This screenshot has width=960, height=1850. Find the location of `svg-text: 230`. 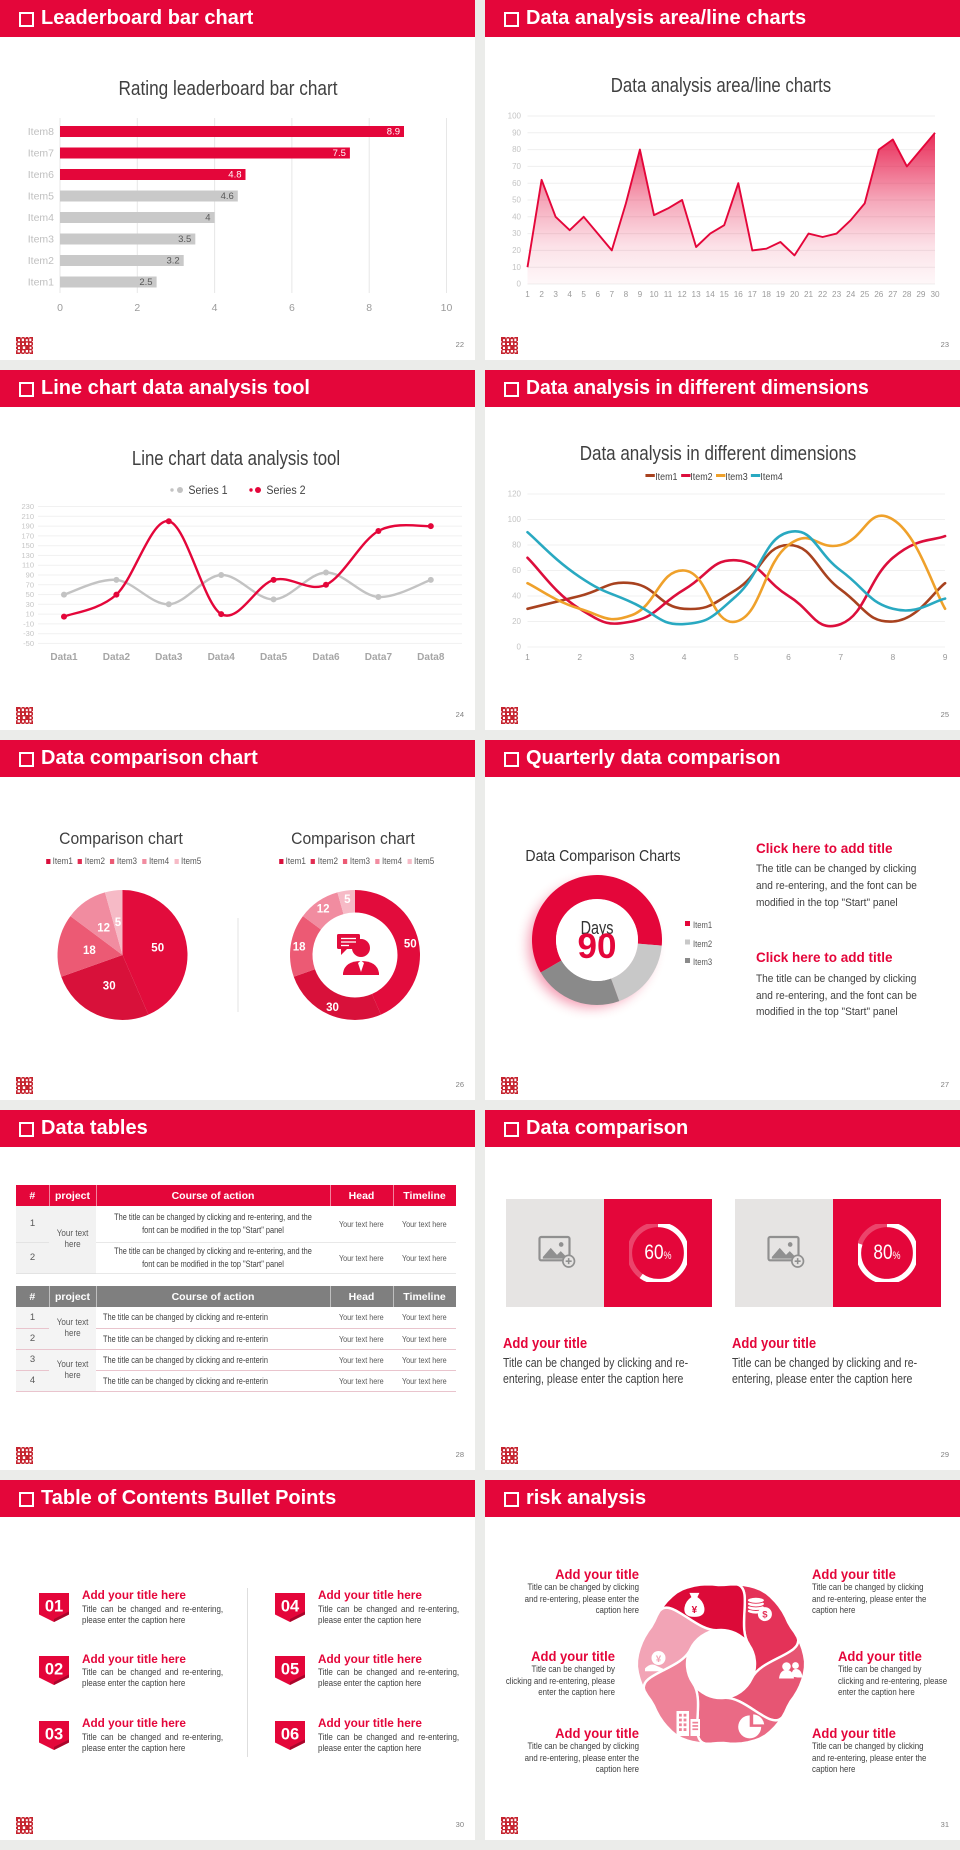

svg-text: 230 is located at coordinates (27, 506).